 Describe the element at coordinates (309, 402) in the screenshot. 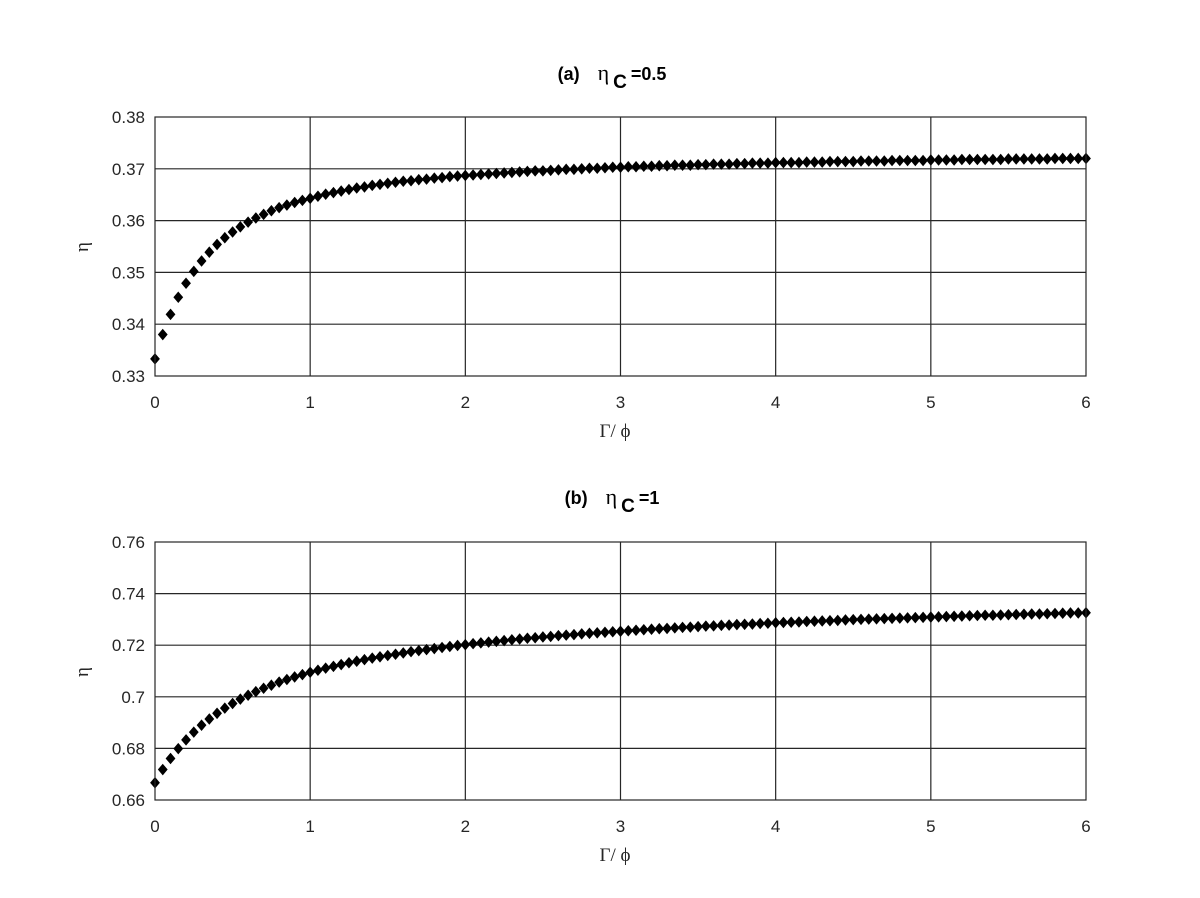

I see `panel-a-x-tick-label: 1` at that location.